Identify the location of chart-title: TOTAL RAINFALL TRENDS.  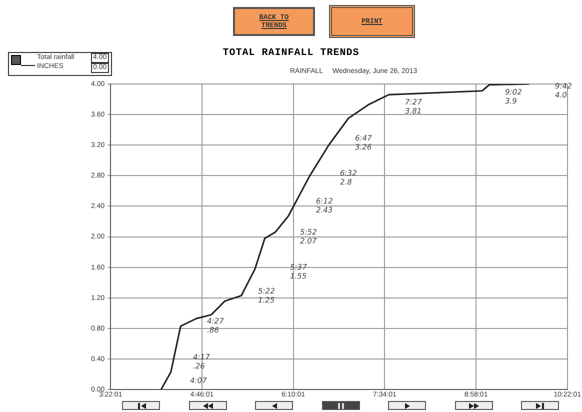
(291, 53).